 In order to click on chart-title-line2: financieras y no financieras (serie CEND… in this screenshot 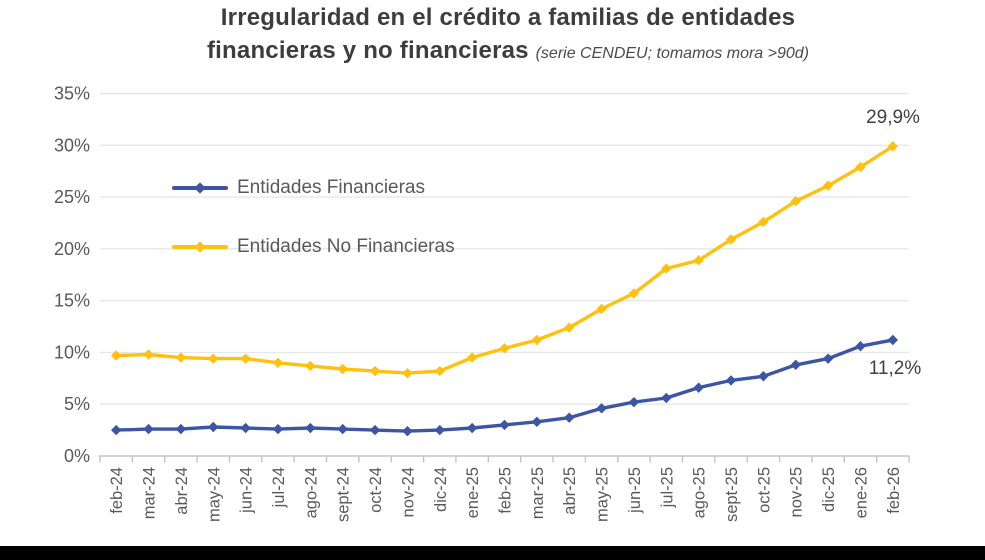, I will do `click(506, 52)`.